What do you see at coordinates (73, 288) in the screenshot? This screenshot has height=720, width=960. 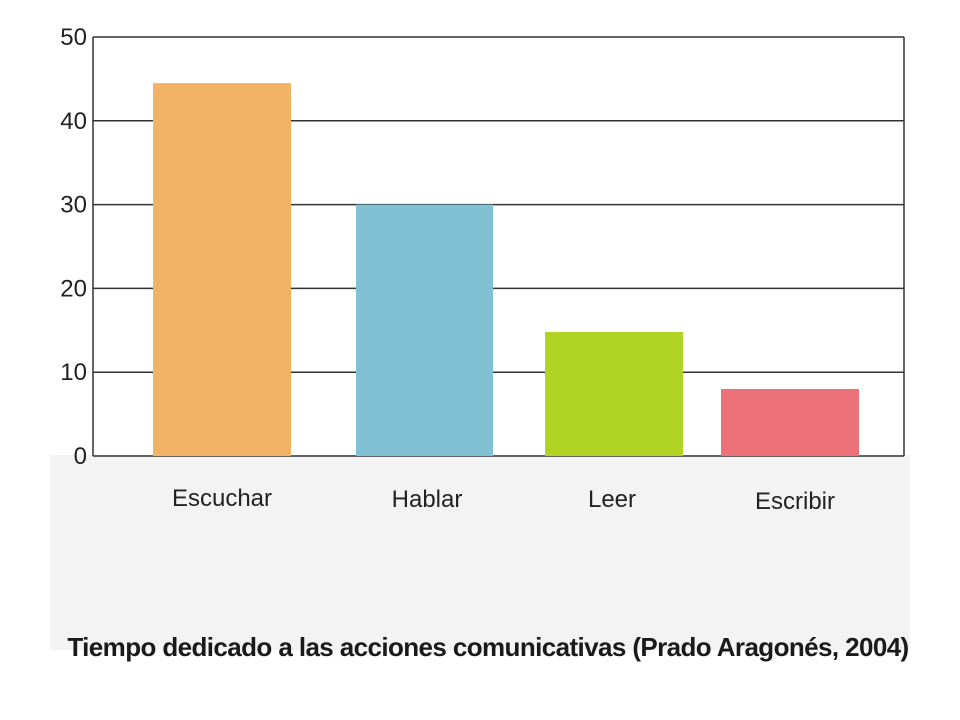 I see `y-tick-label: 20` at bounding box center [73, 288].